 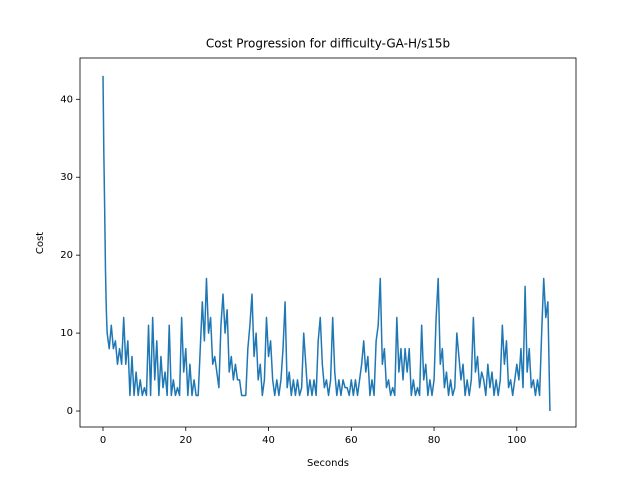 What do you see at coordinates (434, 440) in the screenshot?
I see `x-tick-label: 80` at bounding box center [434, 440].